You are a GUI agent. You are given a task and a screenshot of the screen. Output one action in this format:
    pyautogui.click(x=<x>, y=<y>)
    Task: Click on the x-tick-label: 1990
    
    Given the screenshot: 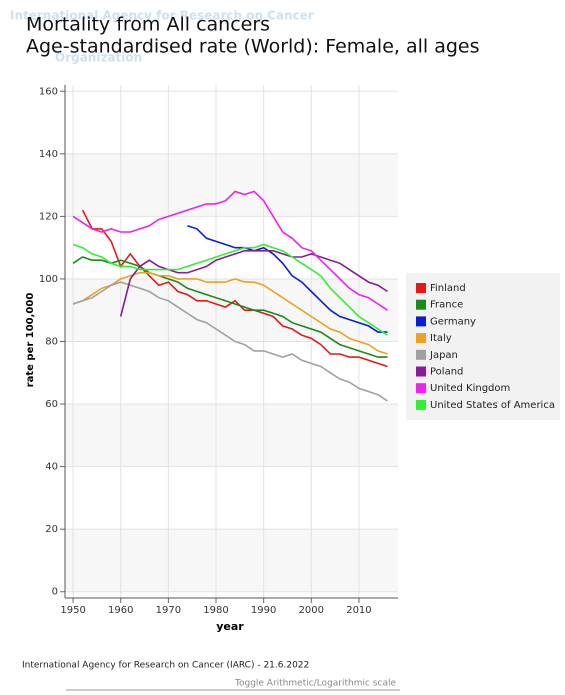 What is the action you would take?
    pyautogui.click(x=263, y=610)
    